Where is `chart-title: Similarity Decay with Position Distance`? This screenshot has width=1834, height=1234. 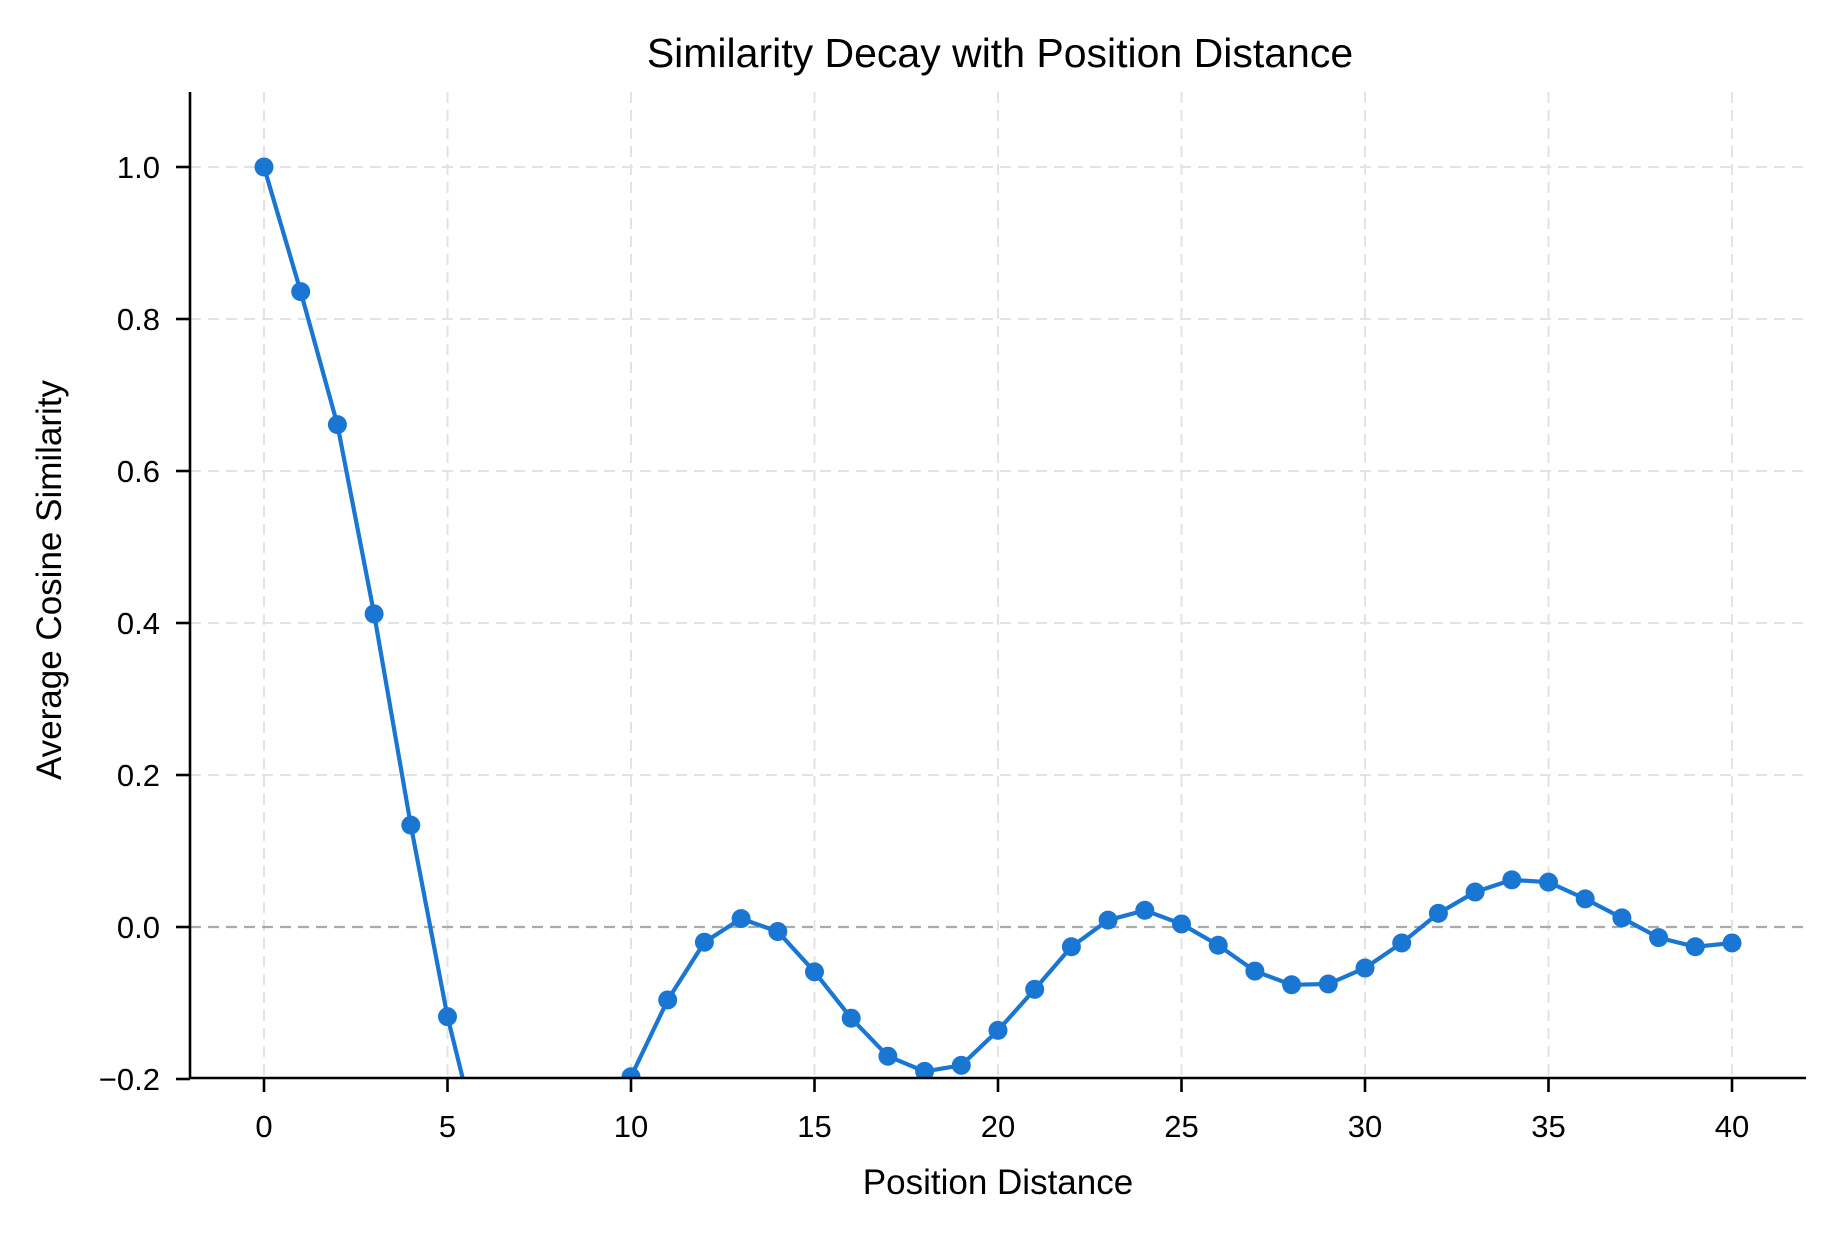
chart-title: Similarity Decay with Position Distance is located at coordinates (1000, 53).